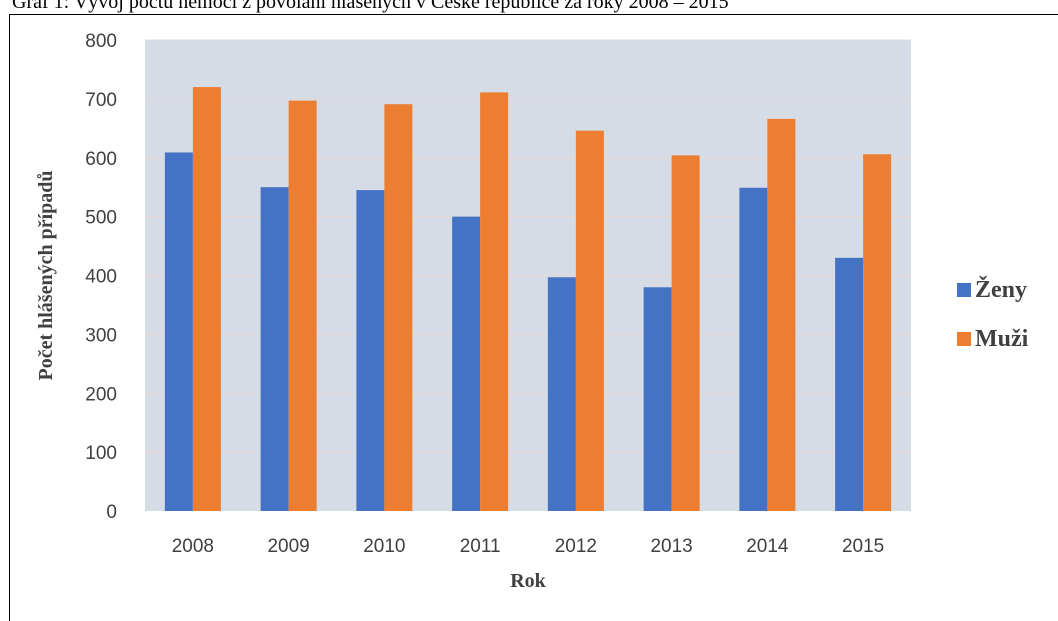 The height and width of the screenshot is (621, 1058). What do you see at coordinates (877, 332) in the screenshot?
I see `bar-muzi-2015` at bounding box center [877, 332].